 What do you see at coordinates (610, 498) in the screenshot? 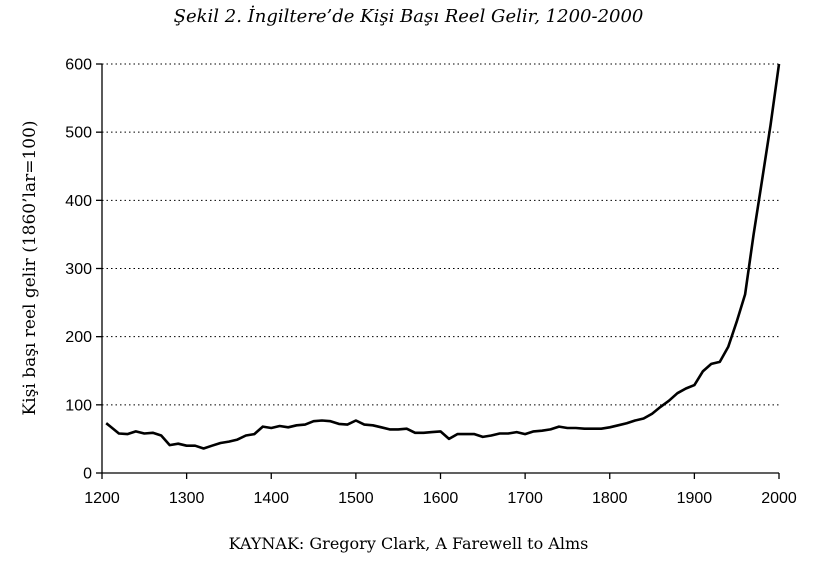
I see `x-tick-label: 1800` at bounding box center [610, 498].